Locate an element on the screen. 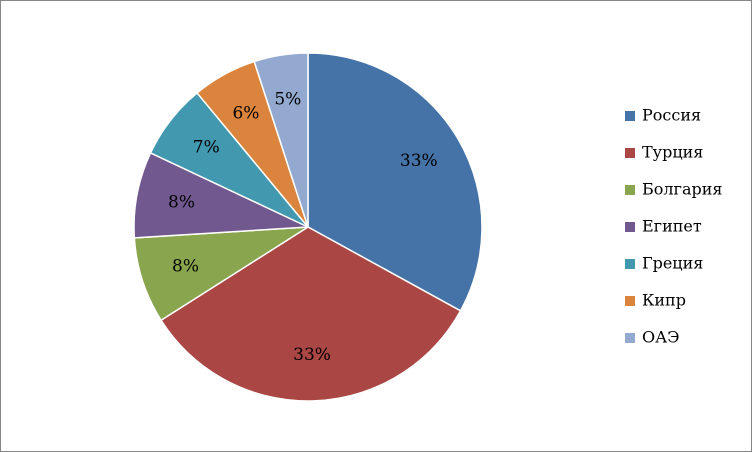 The image size is (752, 452). data-label: 6% is located at coordinates (245, 114).